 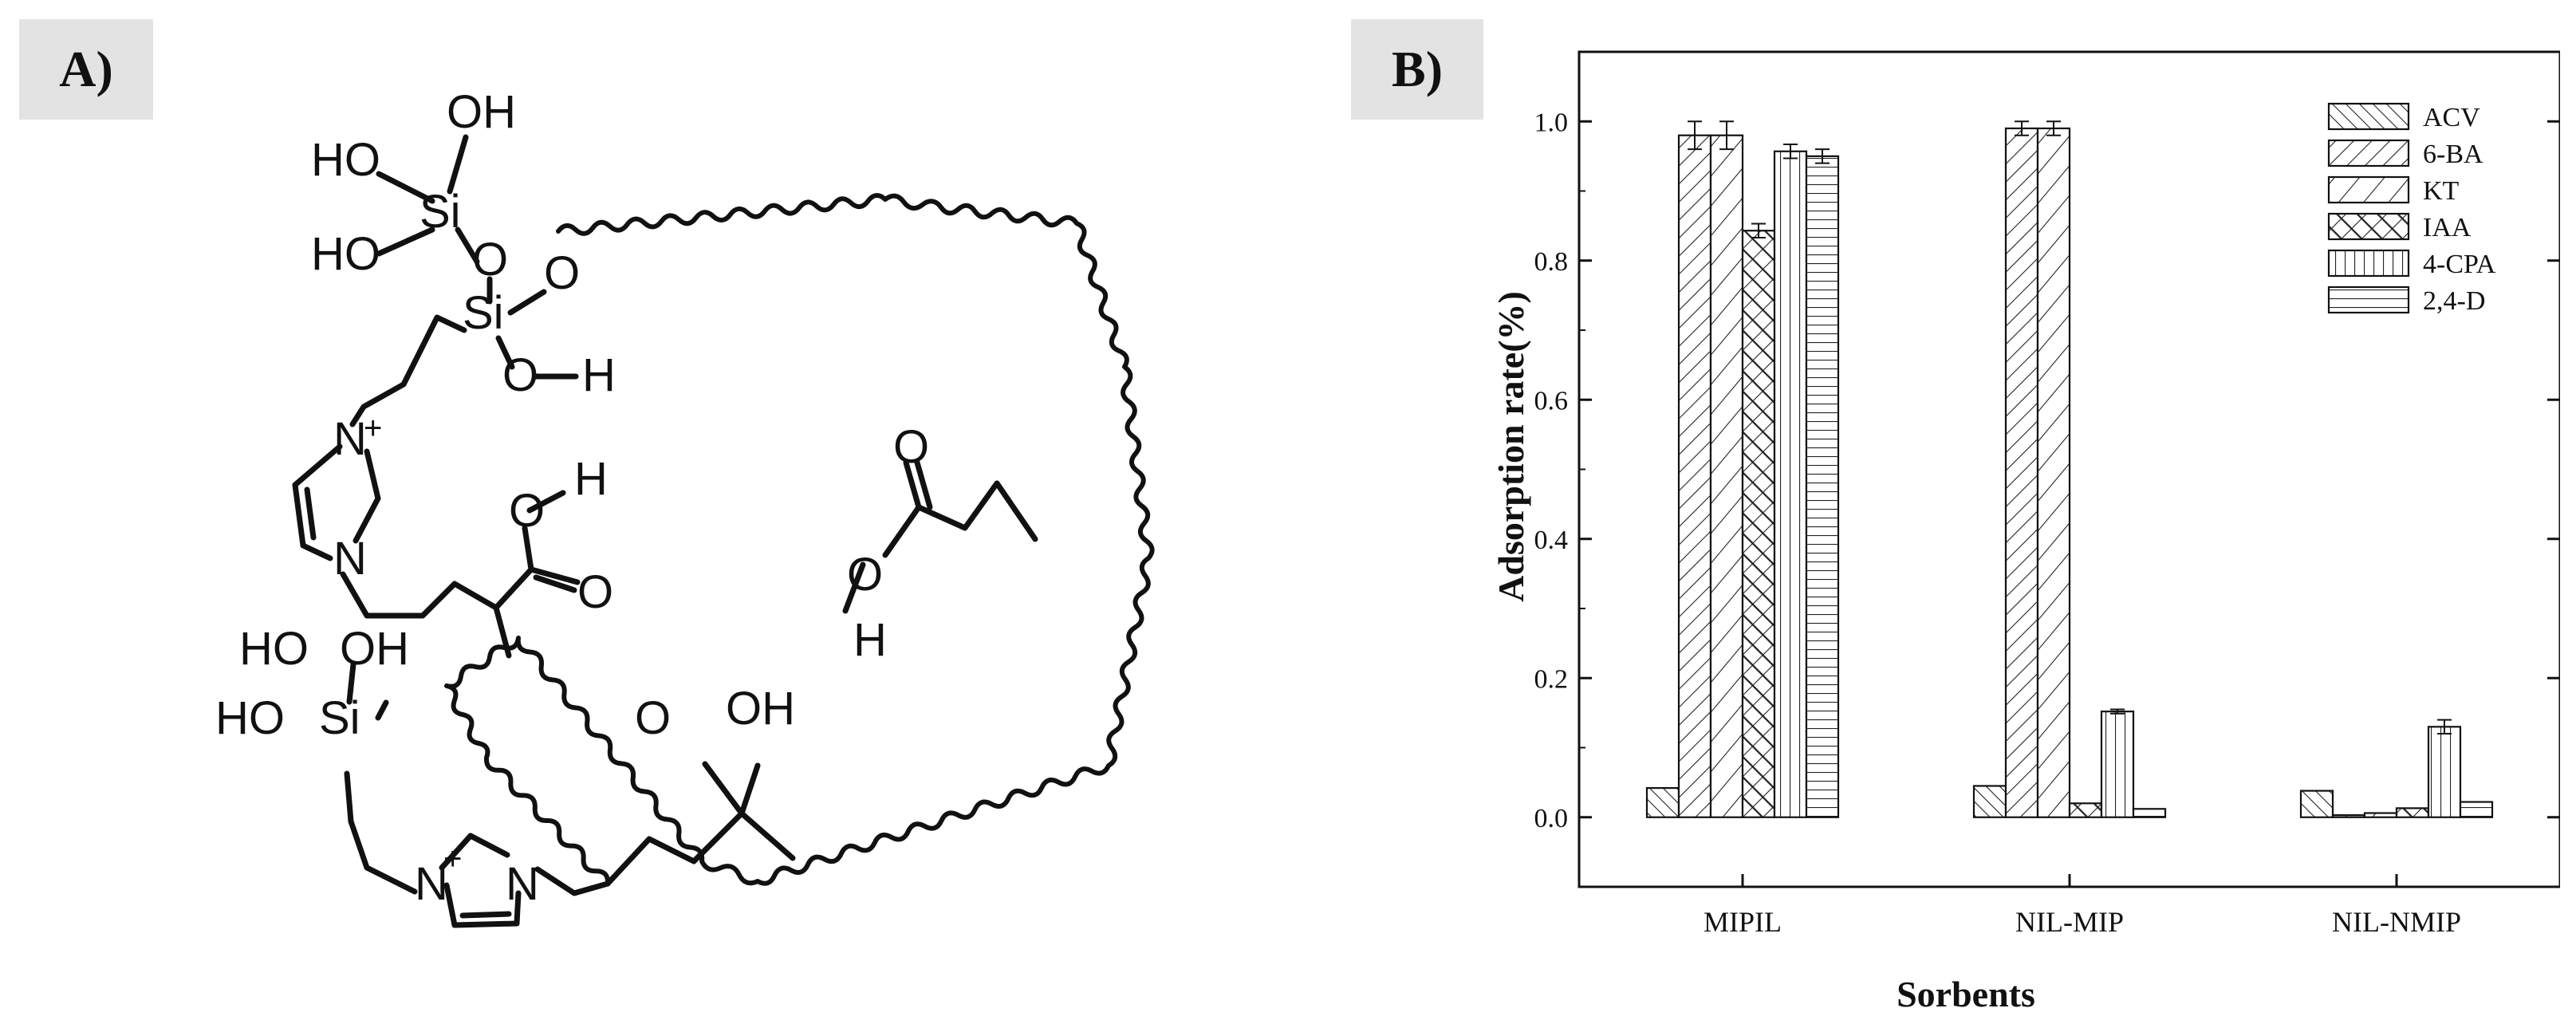 What do you see at coordinates (1551, 679) in the screenshot?
I see `y-tick-label: 0.2` at bounding box center [1551, 679].